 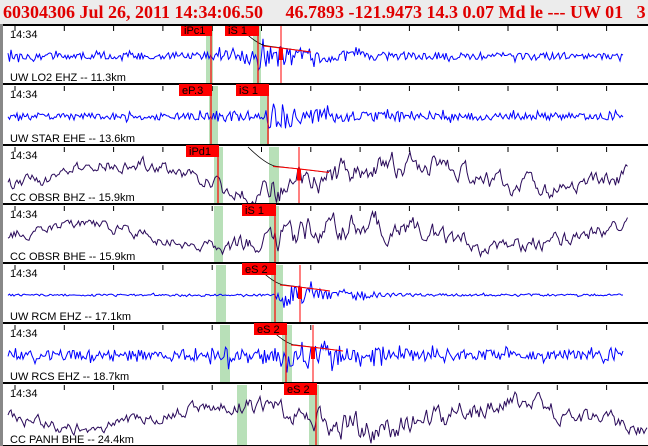 I want to click on station-label: CC OBSR BHE -- 15.9km, so click(x=72, y=257).